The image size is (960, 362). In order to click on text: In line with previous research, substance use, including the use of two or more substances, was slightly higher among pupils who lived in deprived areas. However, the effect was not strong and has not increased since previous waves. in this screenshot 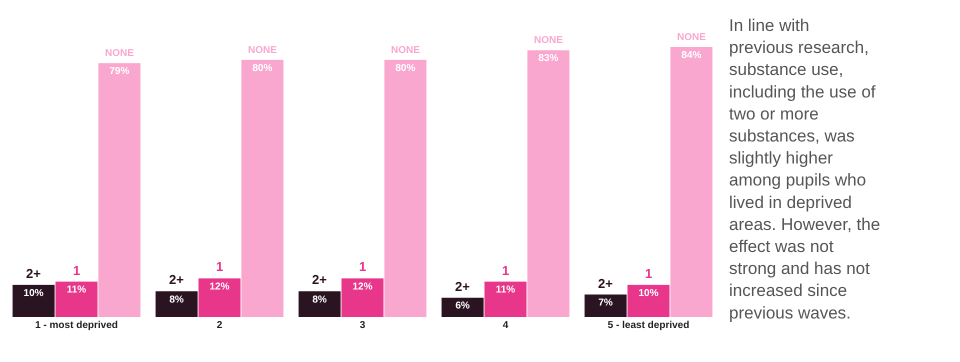, I will do `click(804, 169)`.